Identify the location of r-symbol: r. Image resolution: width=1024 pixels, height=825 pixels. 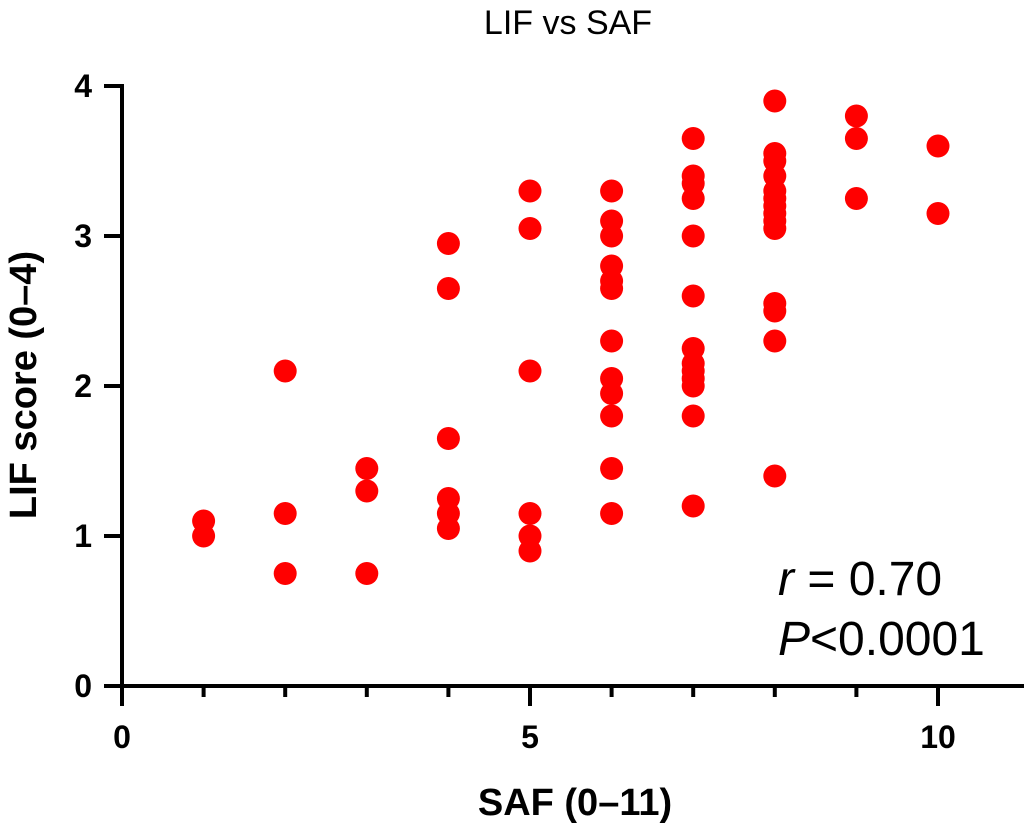
(787, 579).